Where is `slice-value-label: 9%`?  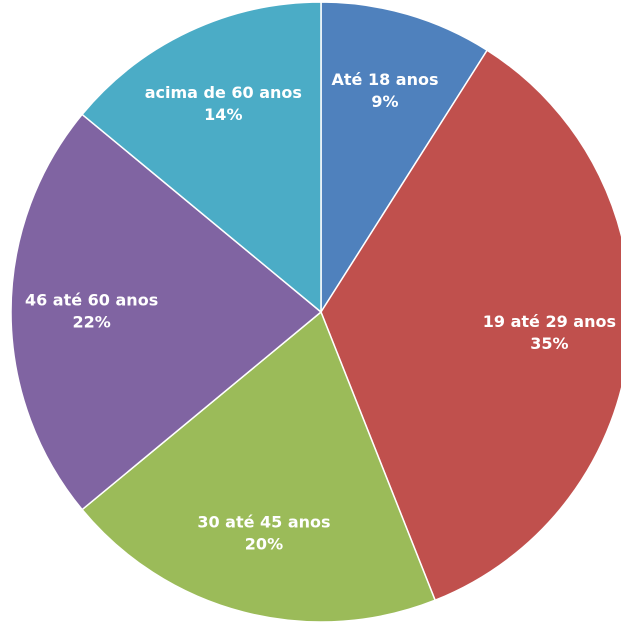 slice-value-label: 9% is located at coordinates (384, 101).